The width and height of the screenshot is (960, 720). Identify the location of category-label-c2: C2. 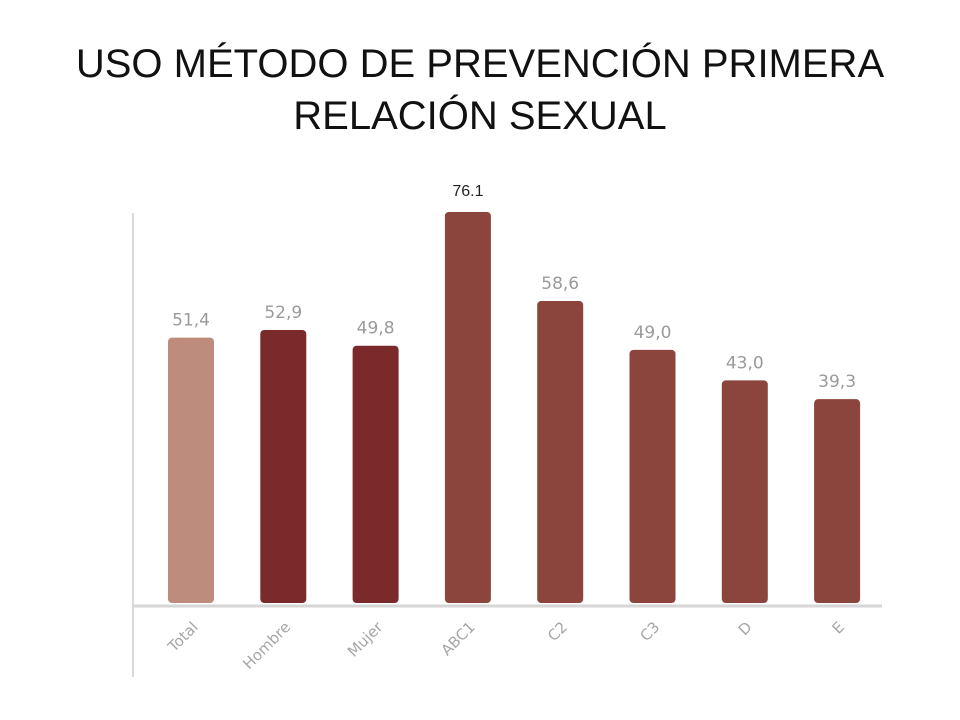
(557, 631).